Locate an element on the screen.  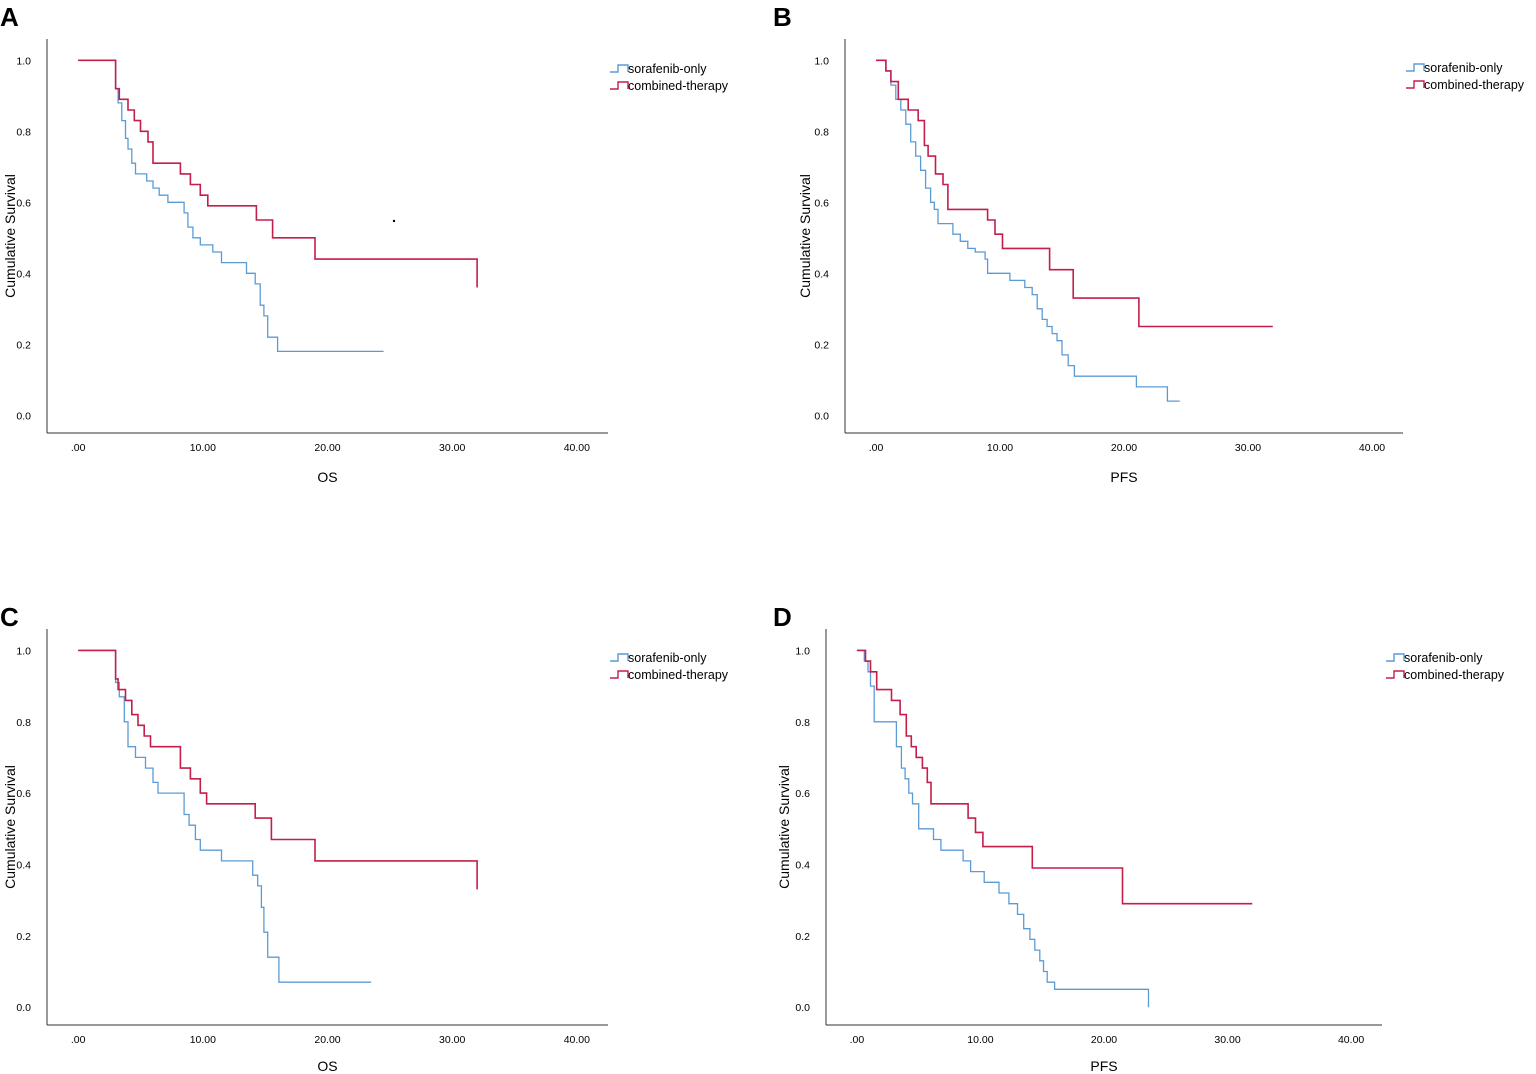
panel-letter: C is located at coordinates (9, 617).